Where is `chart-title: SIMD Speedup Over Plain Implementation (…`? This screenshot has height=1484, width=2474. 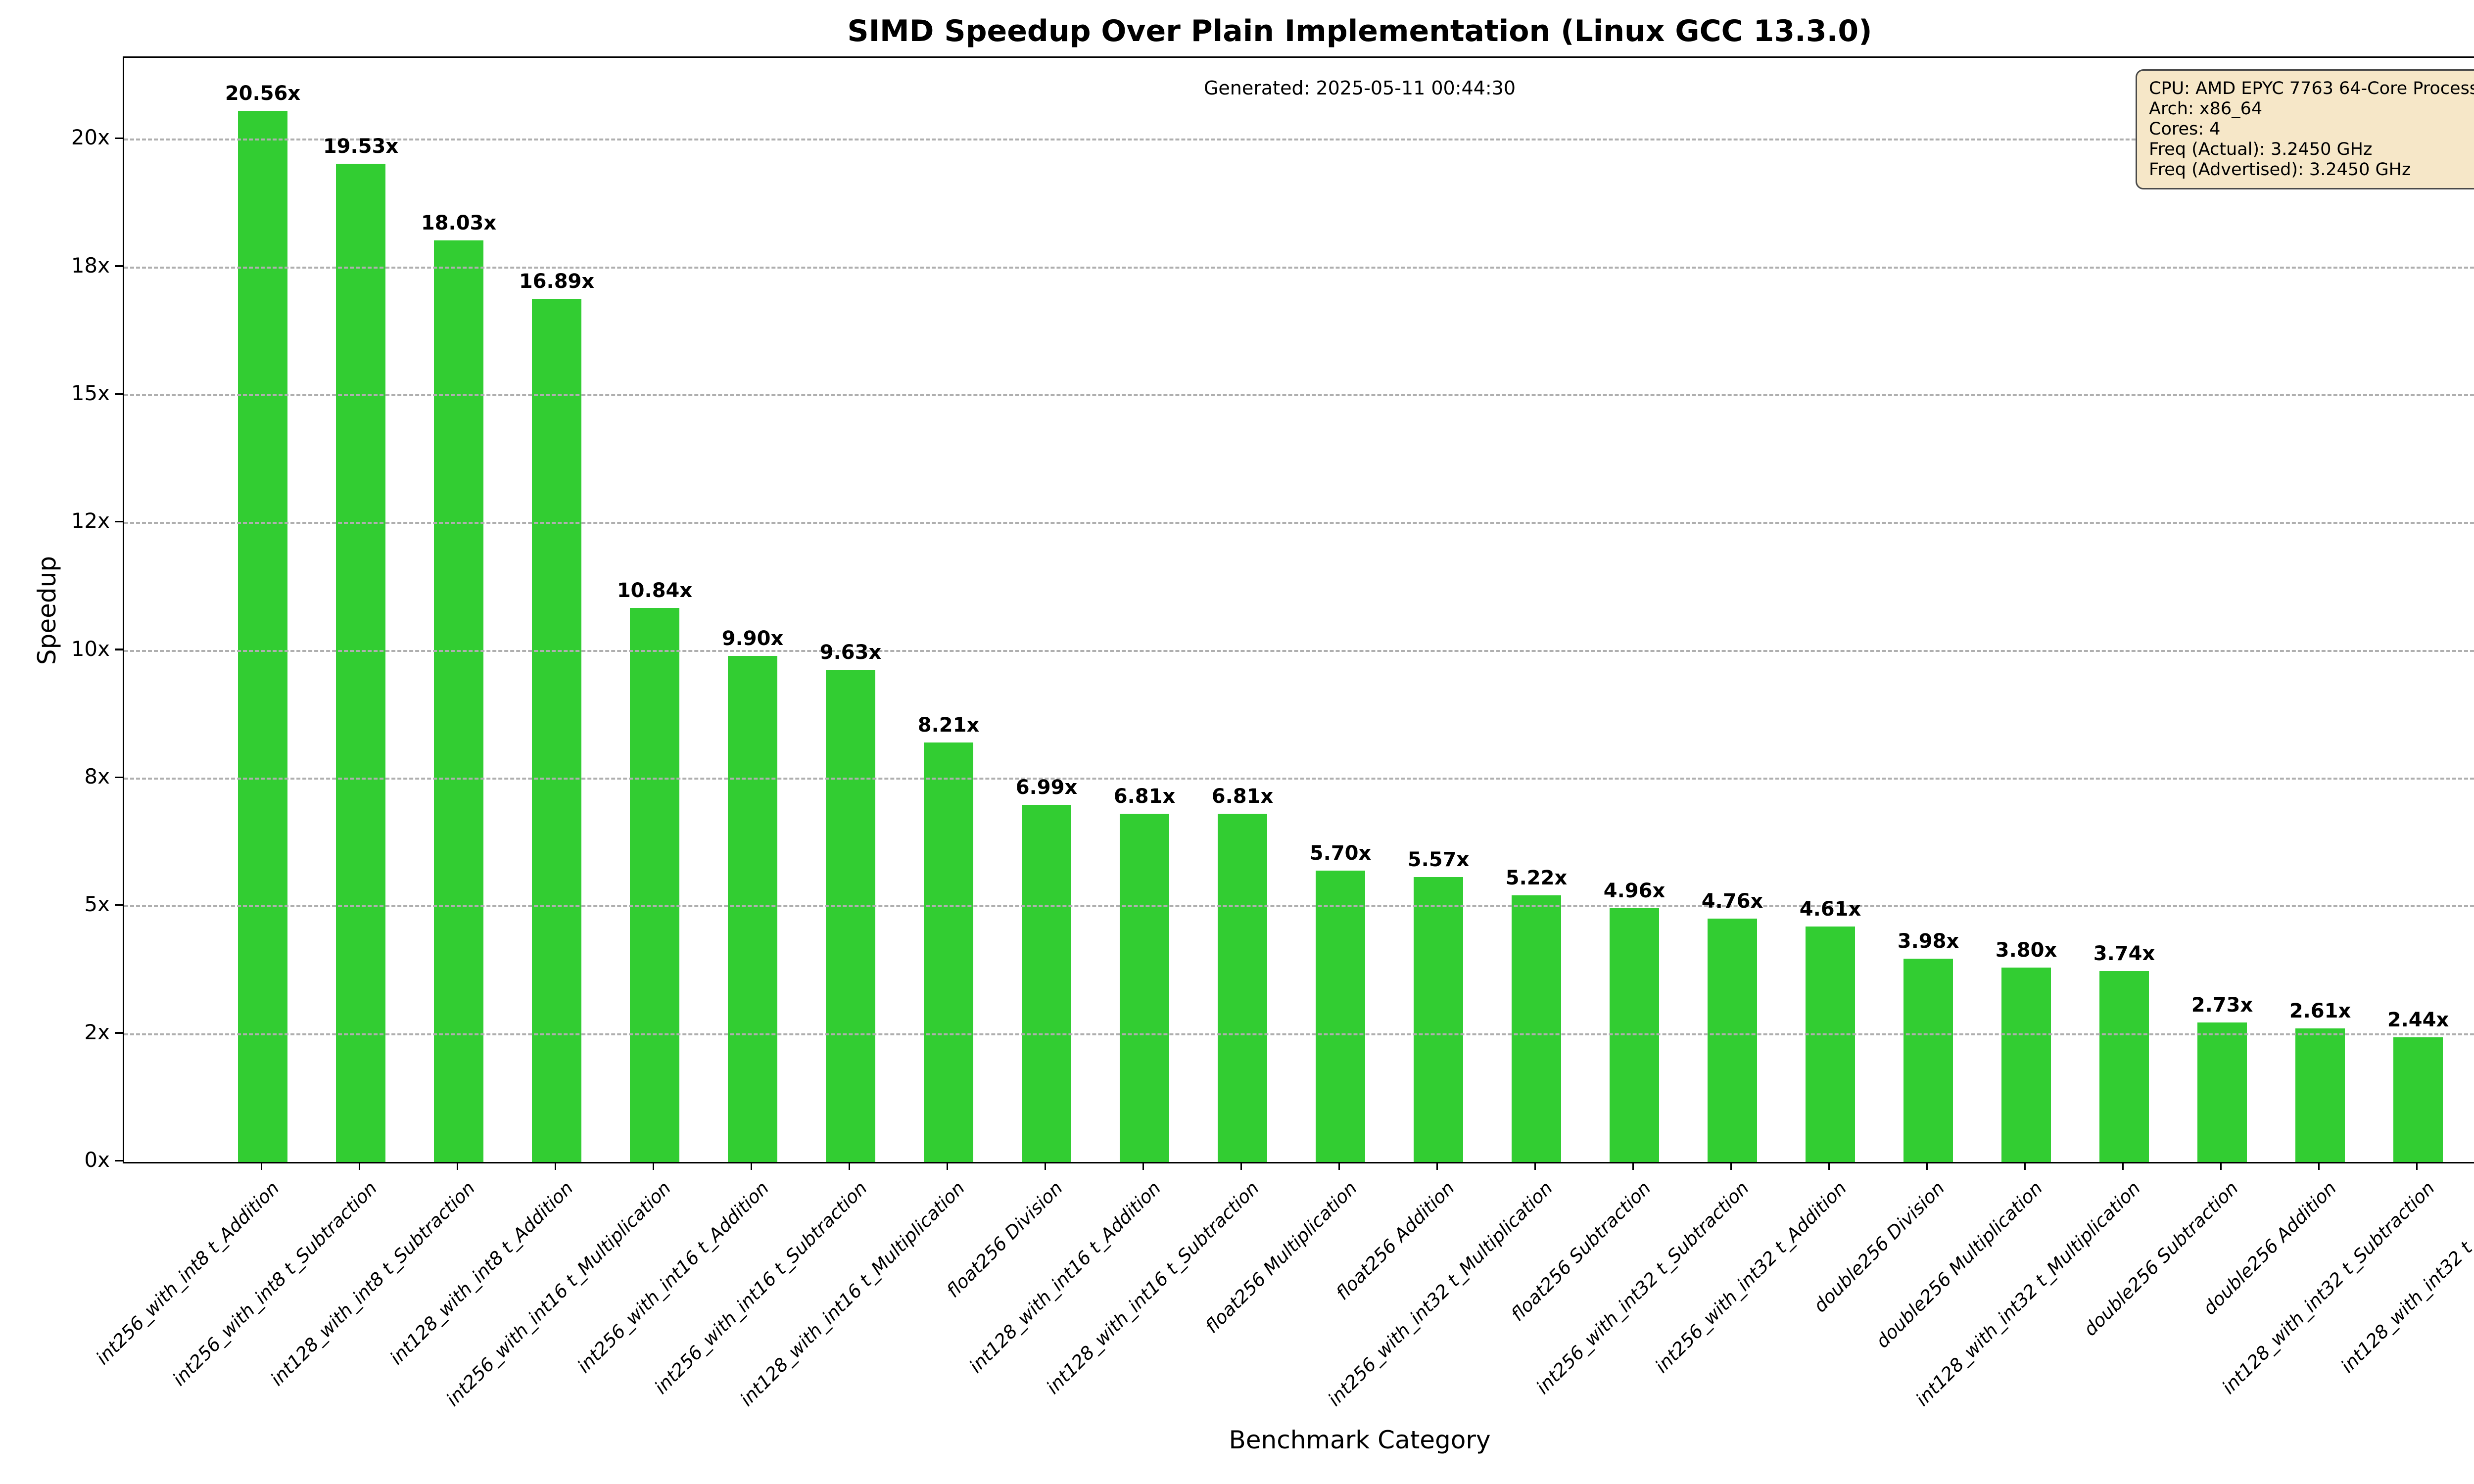 chart-title: SIMD Speedup Over Plain Implementation (… is located at coordinates (1359, 31).